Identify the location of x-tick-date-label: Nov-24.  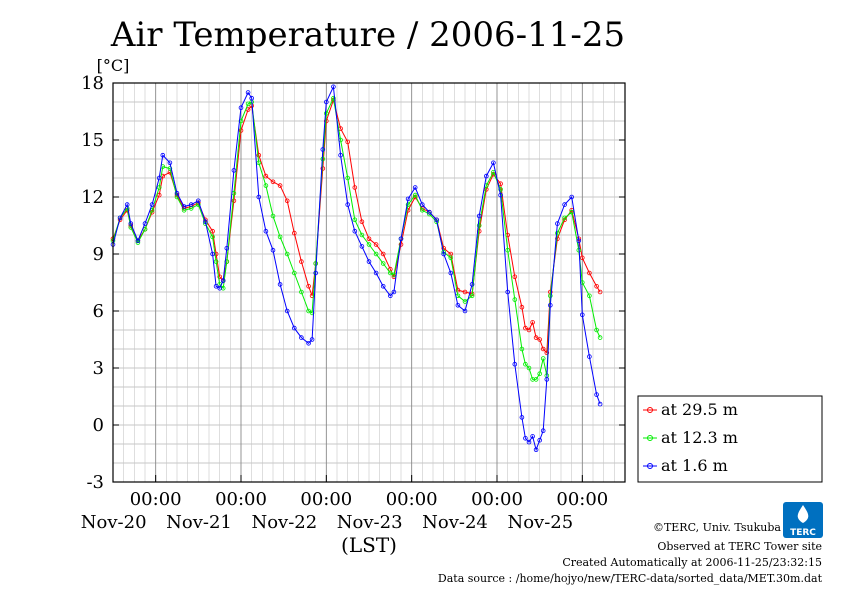
(455, 522).